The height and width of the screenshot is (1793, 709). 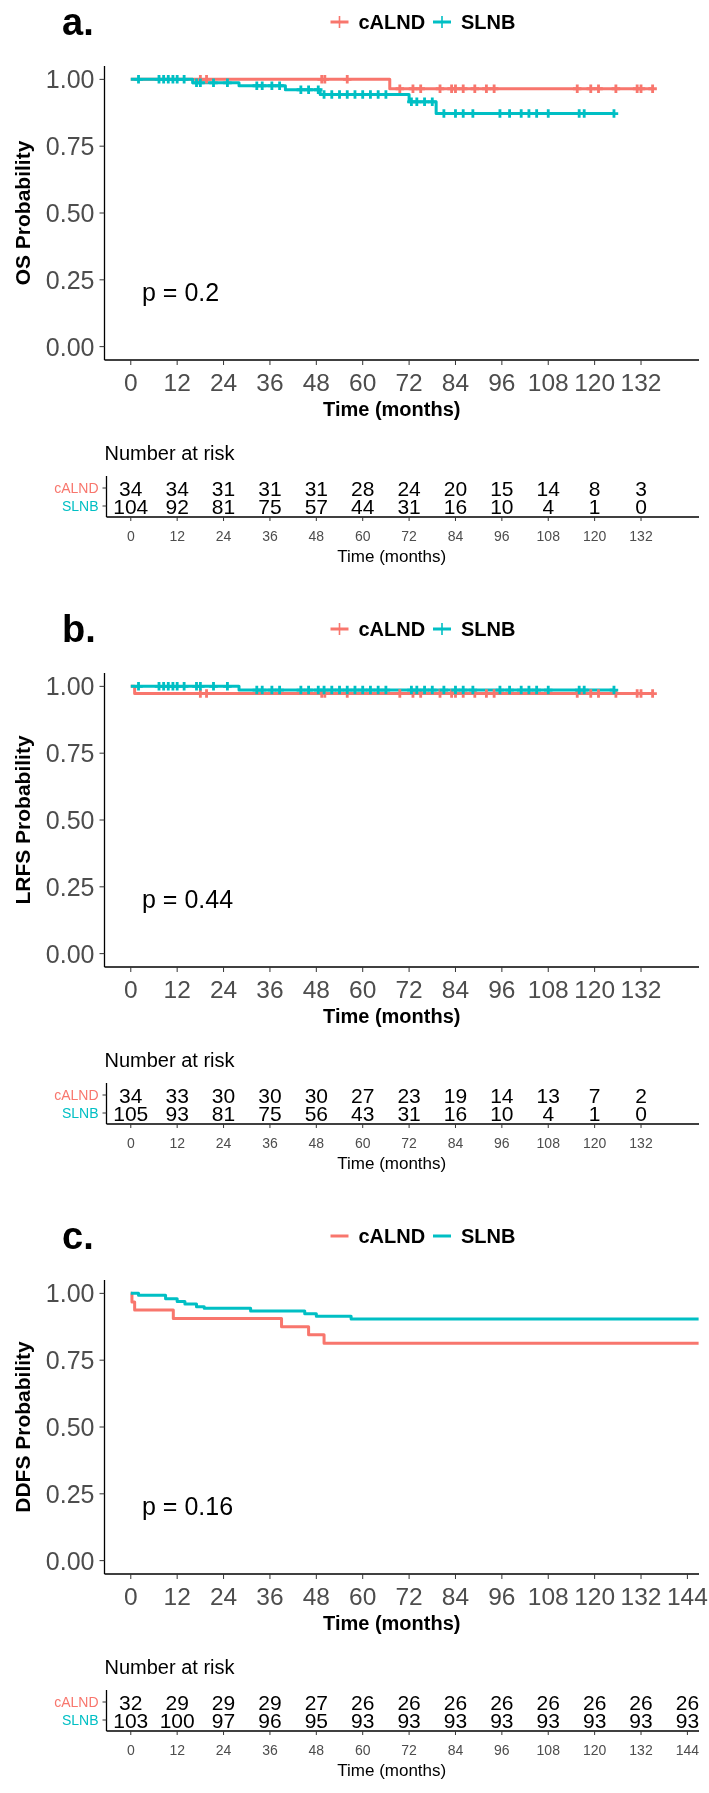 What do you see at coordinates (270, 1095) in the screenshot?
I see `data-label: 30` at bounding box center [270, 1095].